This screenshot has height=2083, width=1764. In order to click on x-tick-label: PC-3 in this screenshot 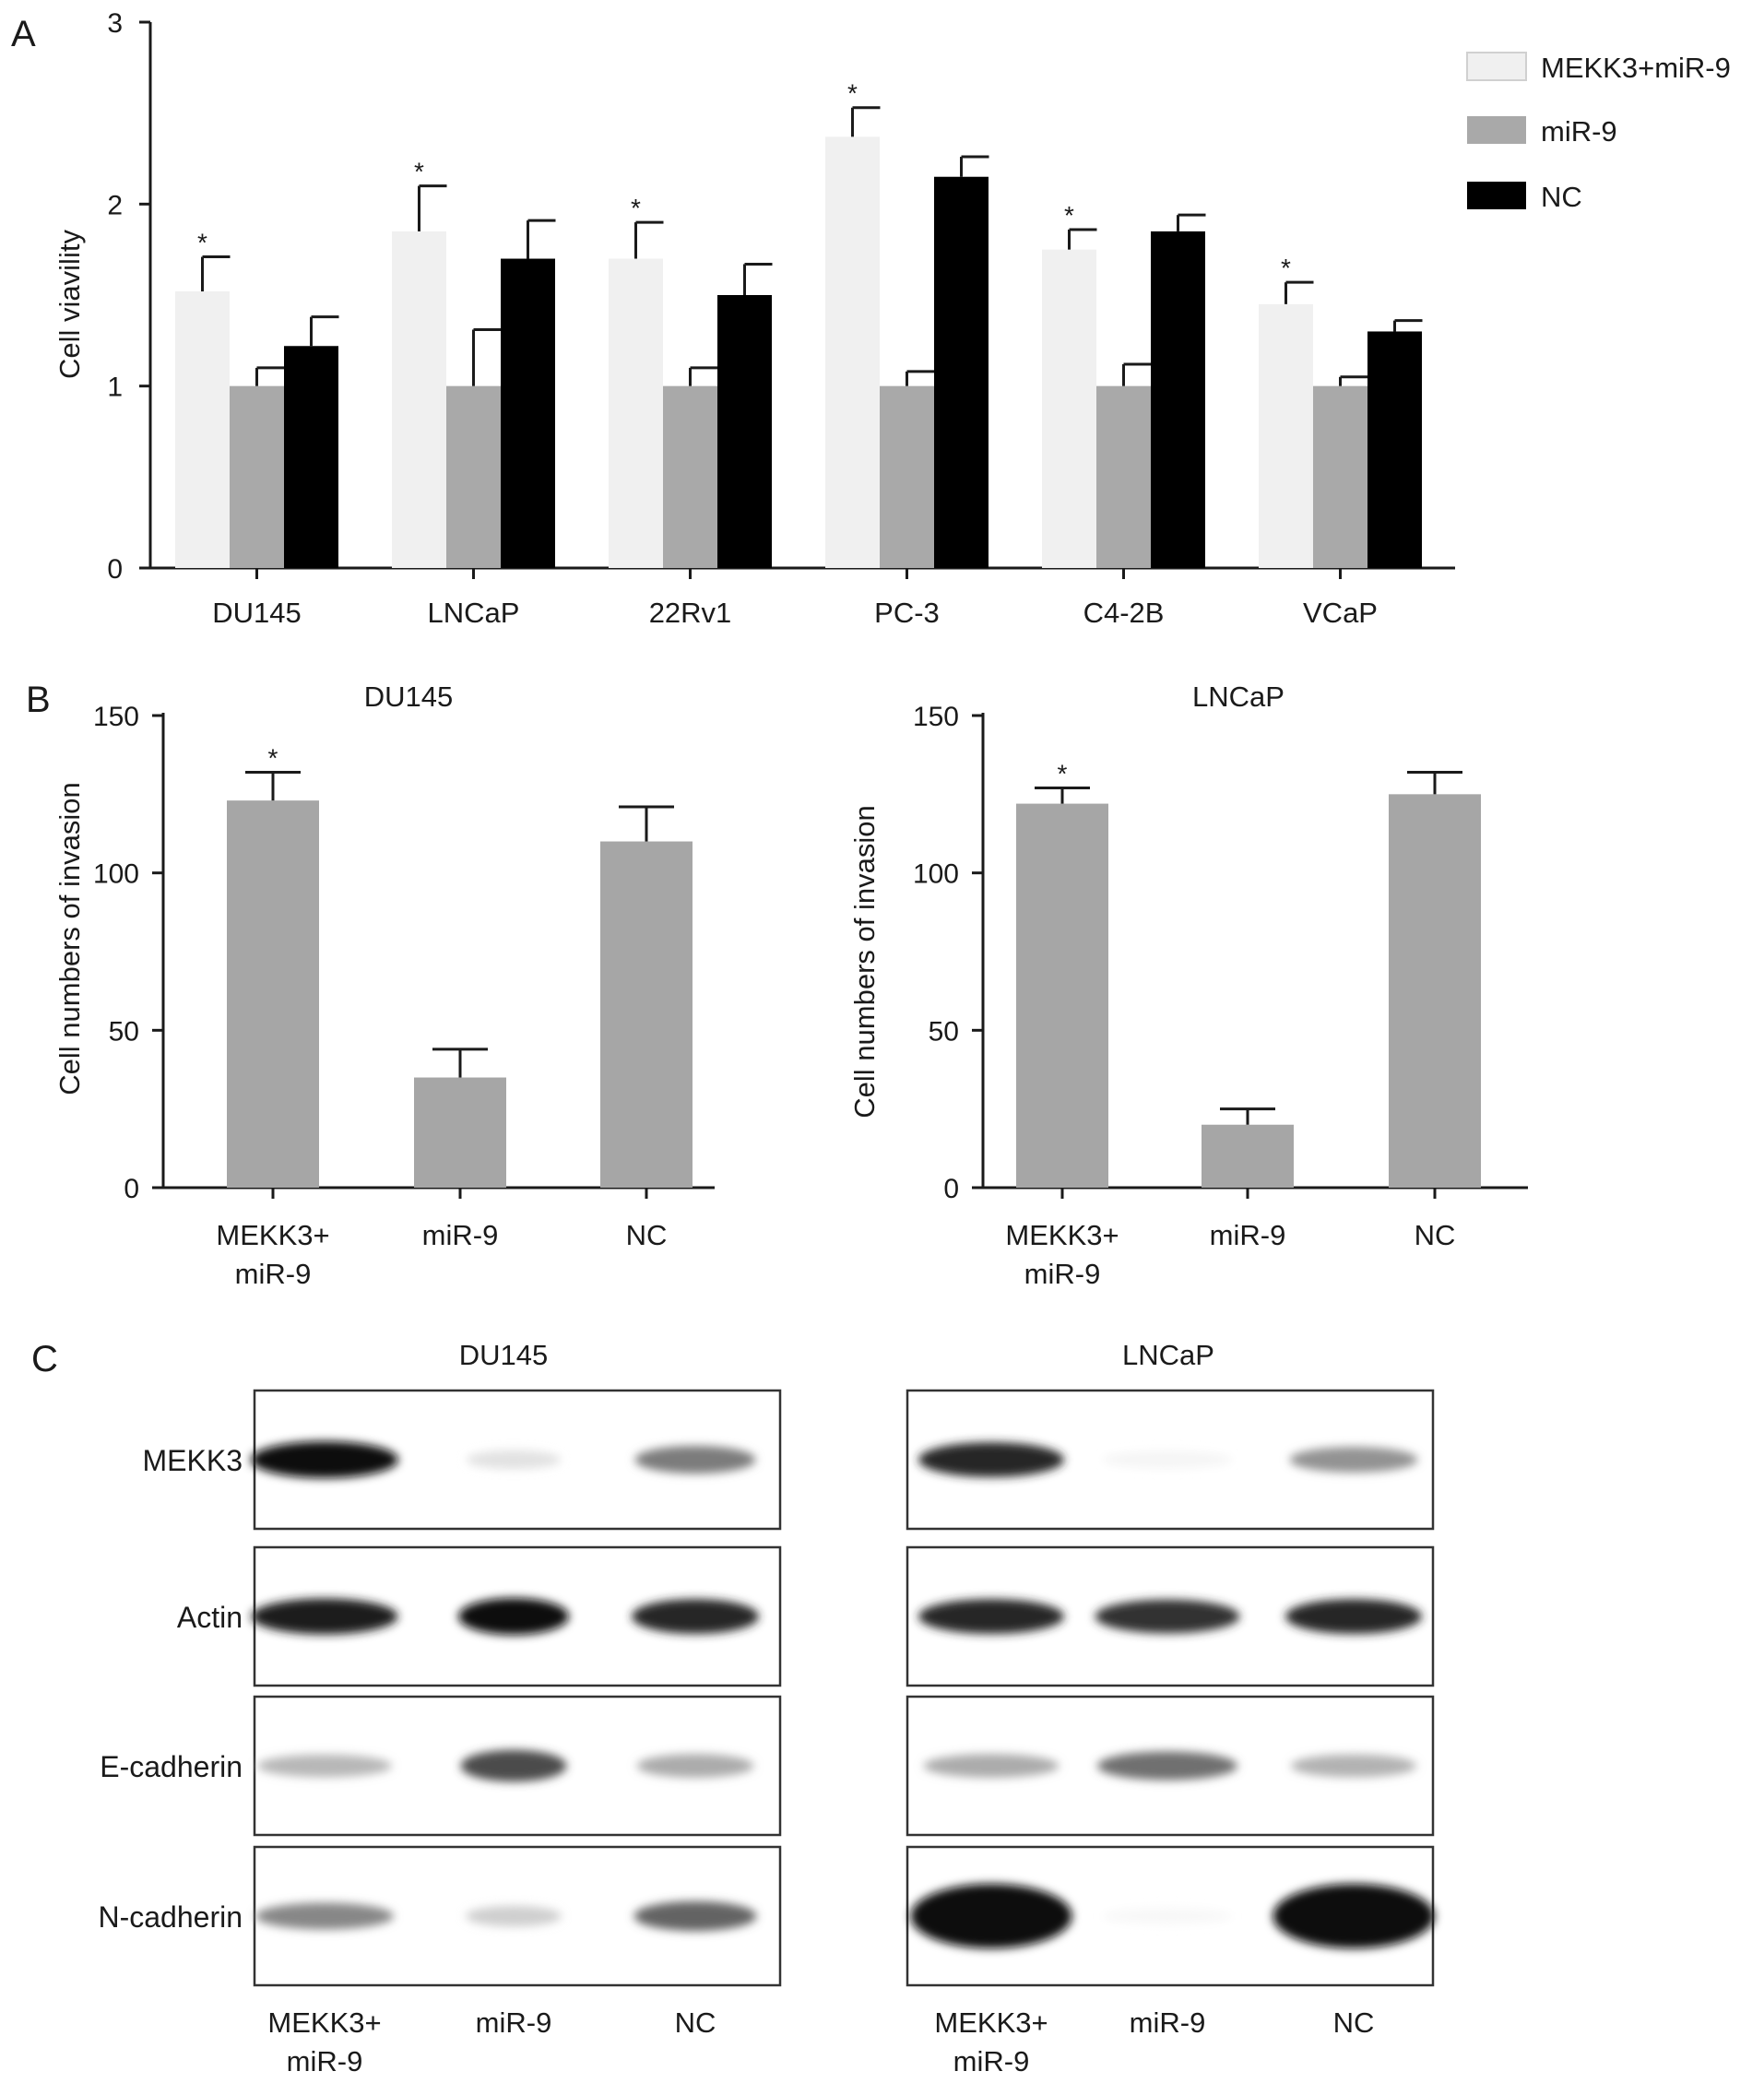, I will do `click(907, 613)`.